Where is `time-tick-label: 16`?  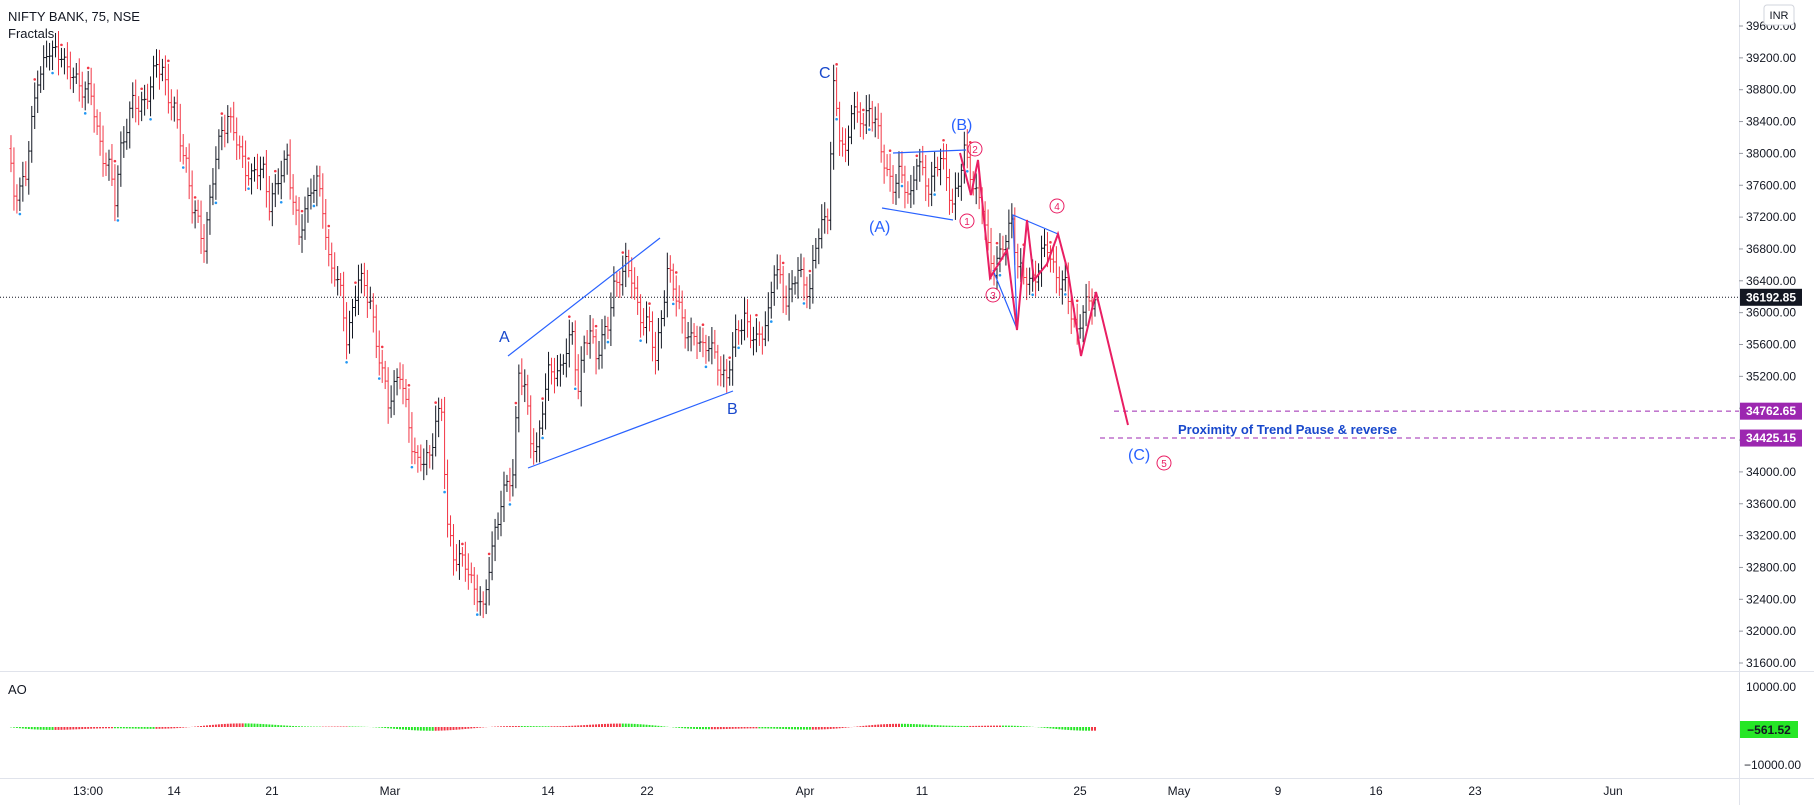 time-tick-label: 16 is located at coordinates (1376, 791).